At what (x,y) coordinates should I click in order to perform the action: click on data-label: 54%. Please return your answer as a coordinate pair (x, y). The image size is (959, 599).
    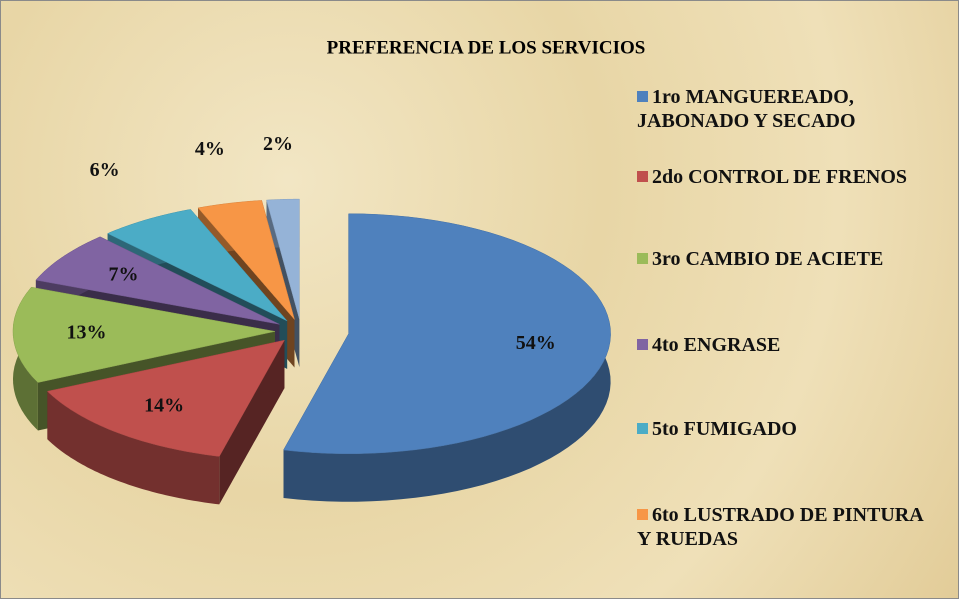
    Looking at the image, I should click on (536, 343).